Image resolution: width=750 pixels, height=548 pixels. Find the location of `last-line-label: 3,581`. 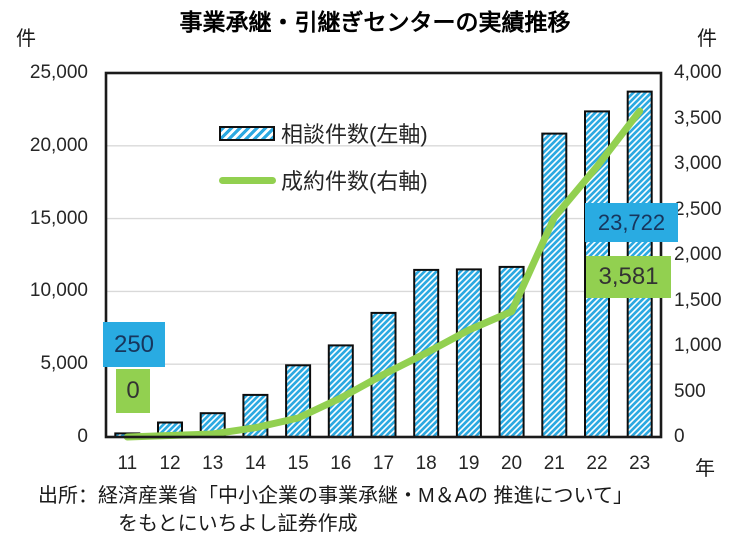

last-line-label: 3,581 is located at coordinates (628, 277).